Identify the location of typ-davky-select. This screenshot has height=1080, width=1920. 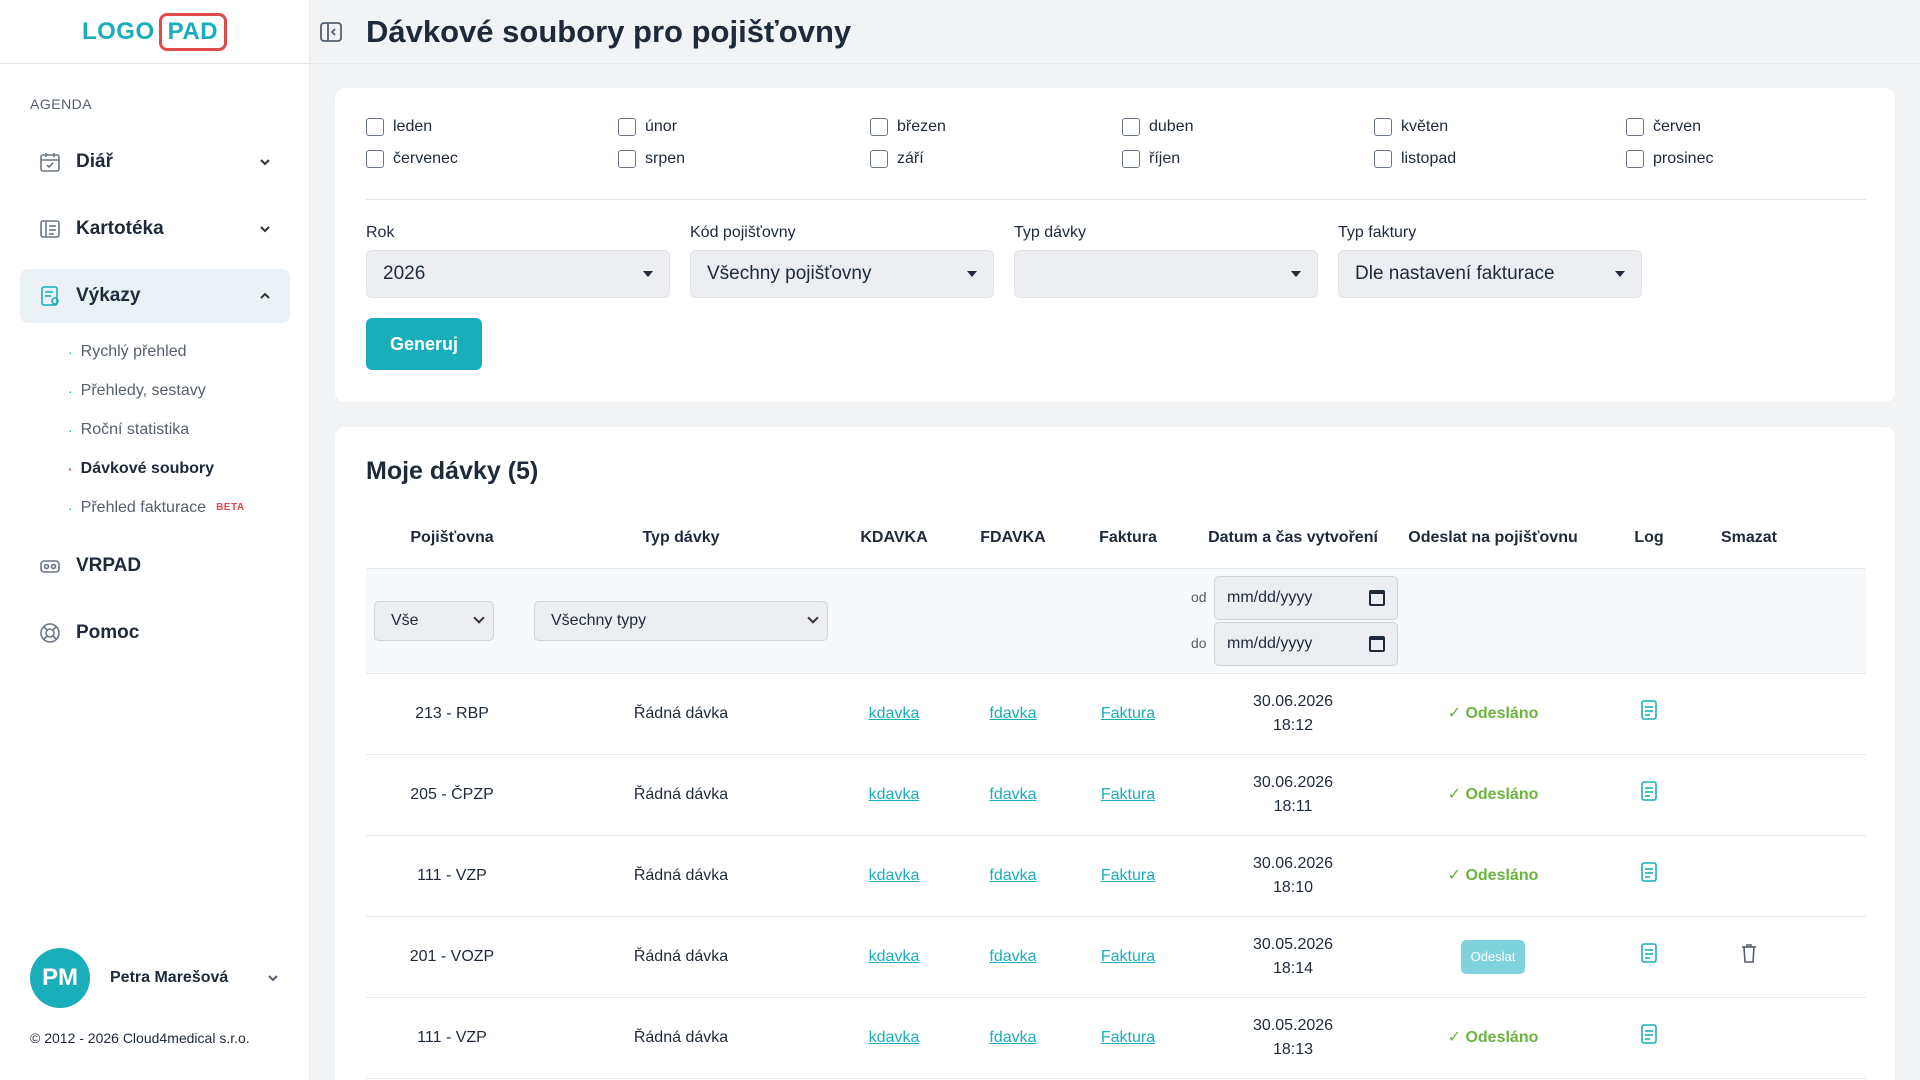
(1166, 274).